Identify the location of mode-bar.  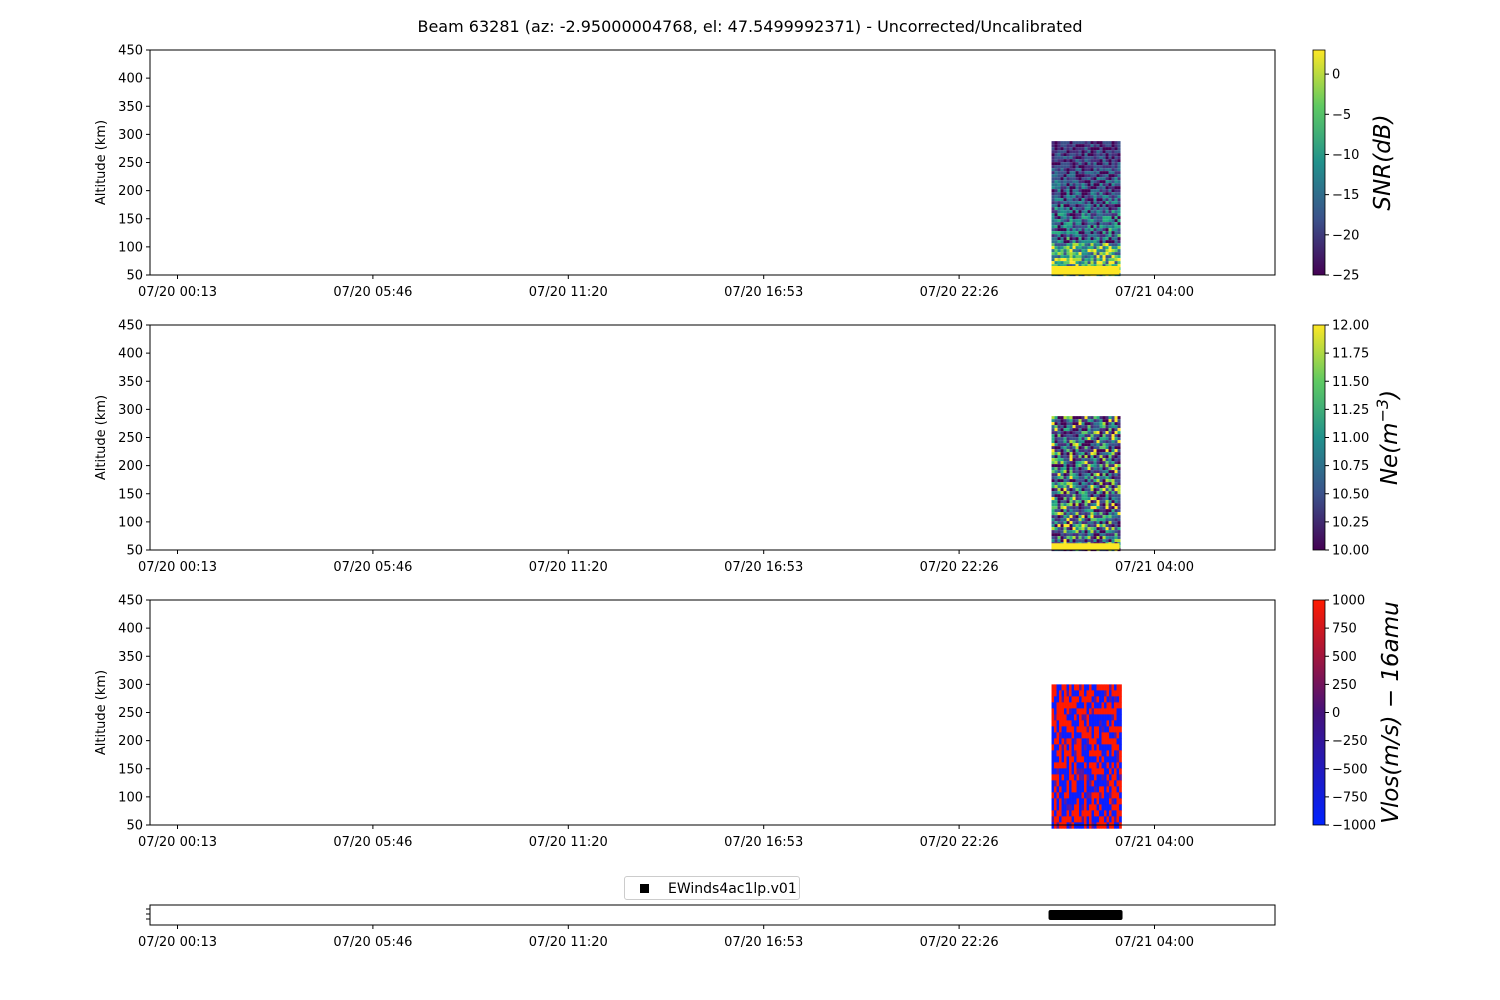
(1085, 915).